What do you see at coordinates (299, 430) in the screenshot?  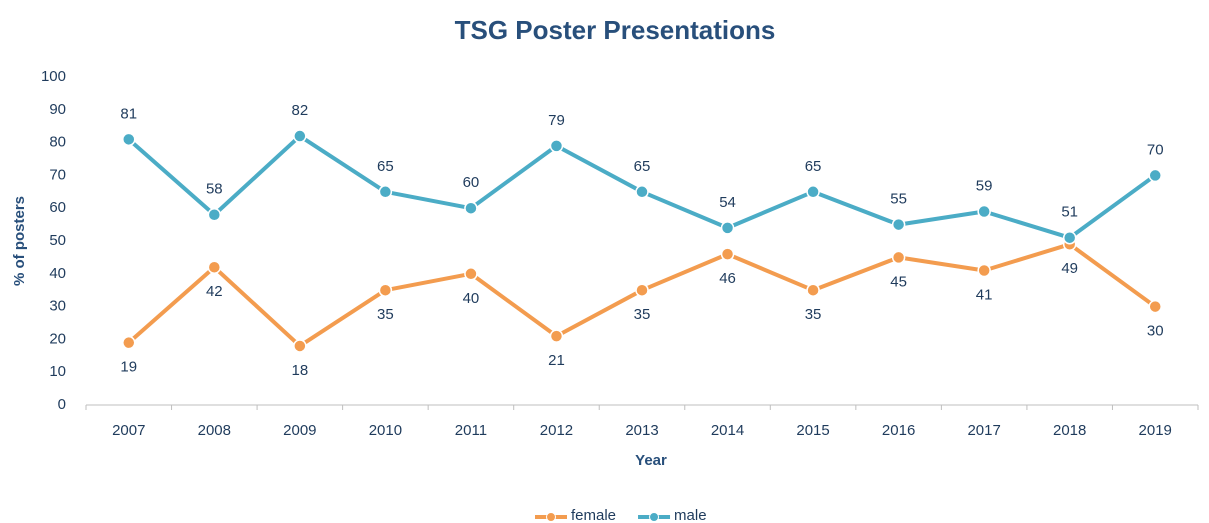 I see `x-tick-label: 2009` at bounding box center [299, 430].